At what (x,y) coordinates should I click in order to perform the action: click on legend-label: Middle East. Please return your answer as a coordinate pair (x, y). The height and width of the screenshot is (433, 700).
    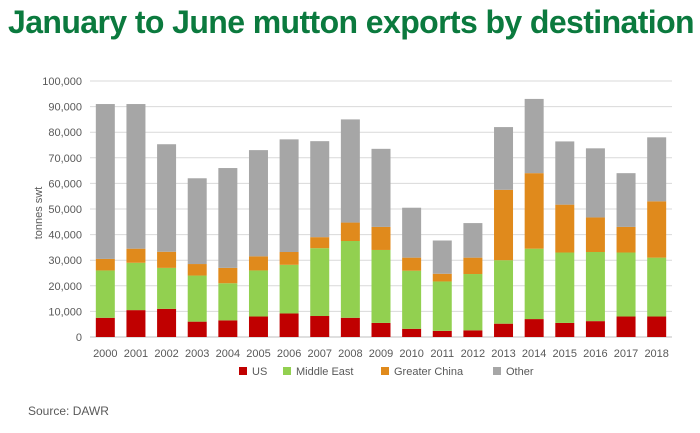
    Looking at the image, I should click on (324, 372).